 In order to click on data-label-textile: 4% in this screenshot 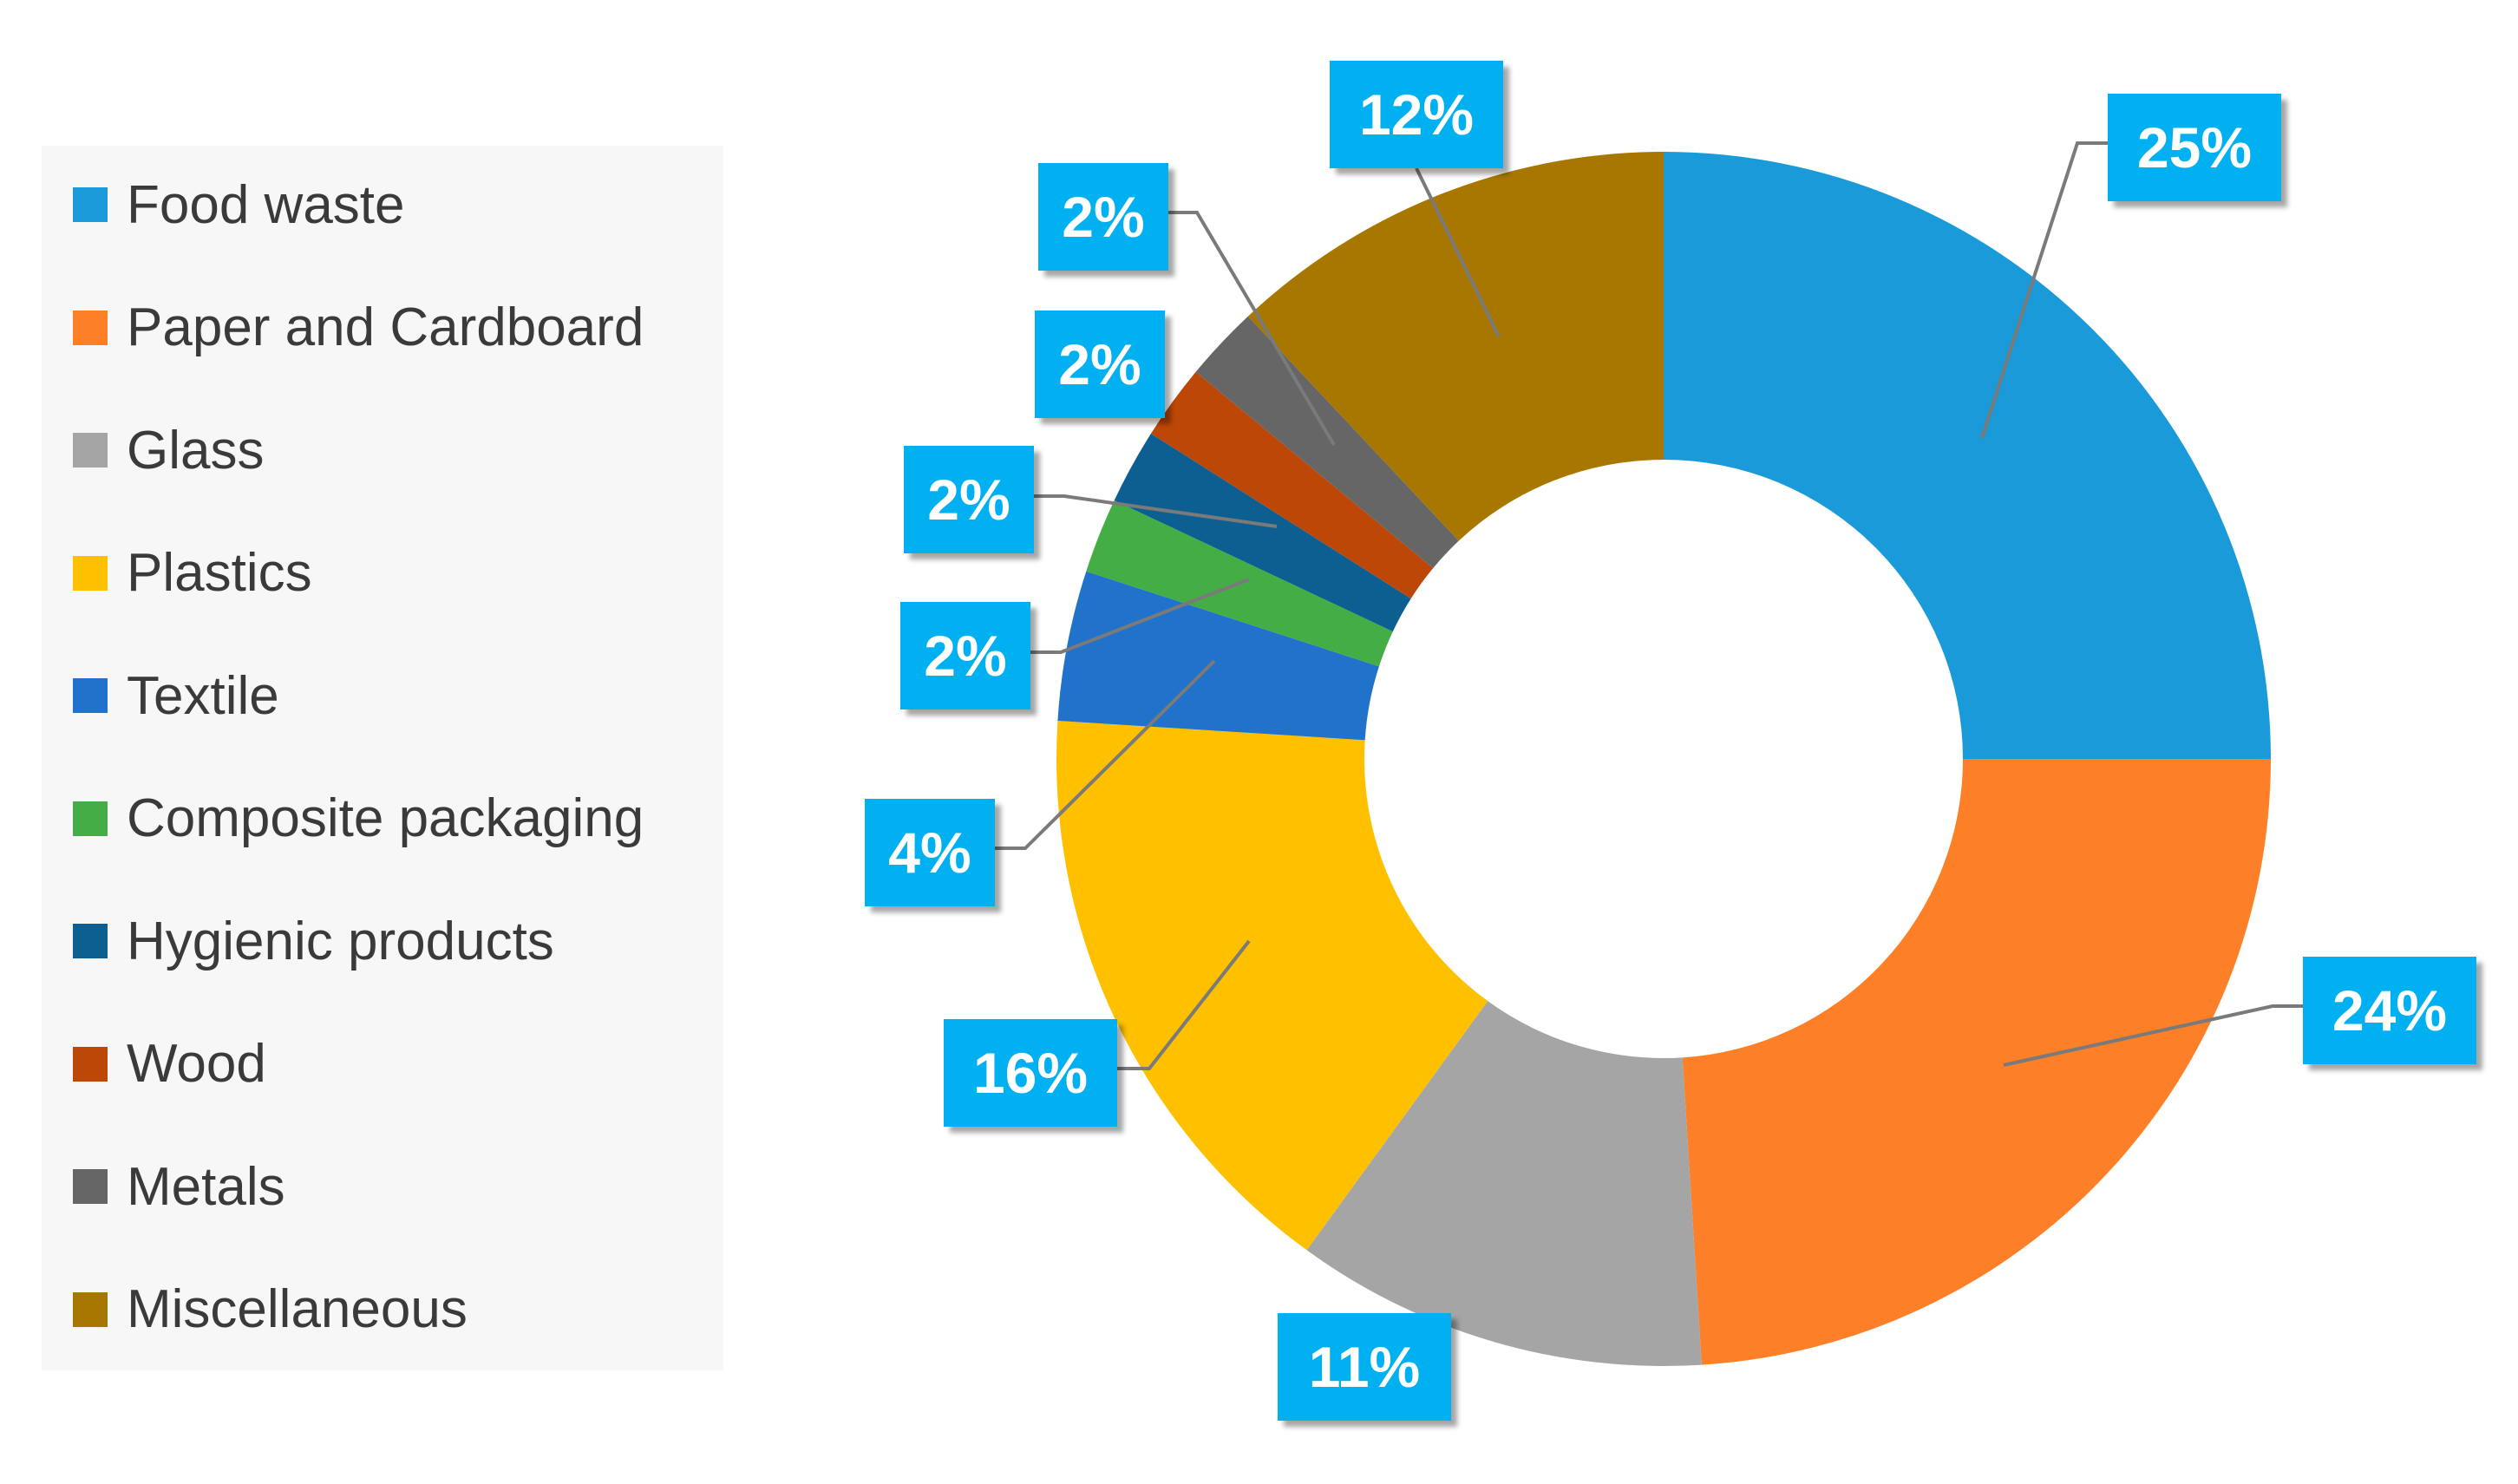, I will do `click(930, 853)`.